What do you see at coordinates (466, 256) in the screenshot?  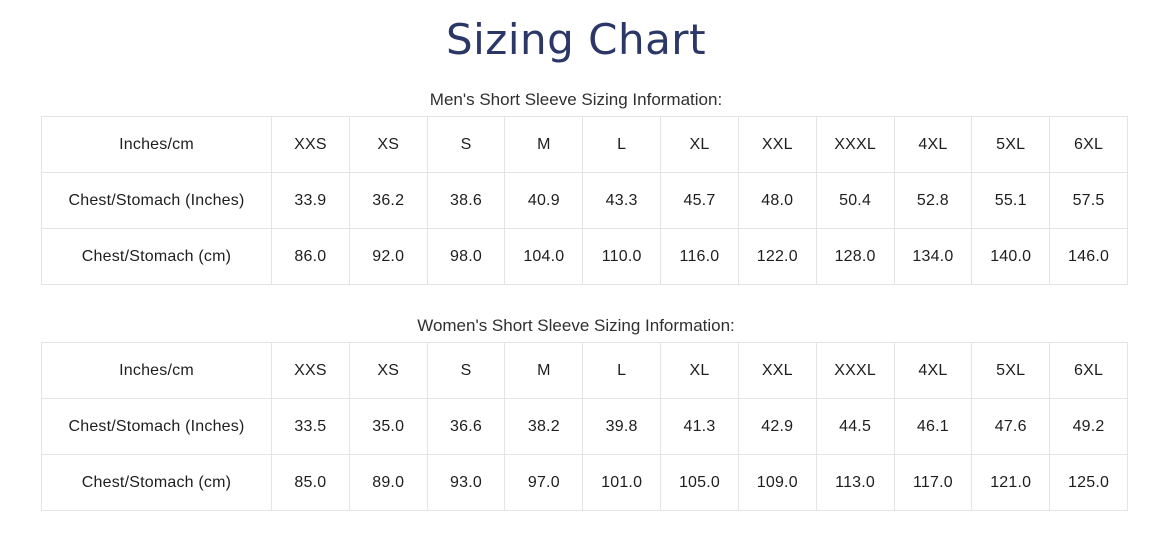 I see `size-value-cell: 98.0` at bounding box center [466, 256].